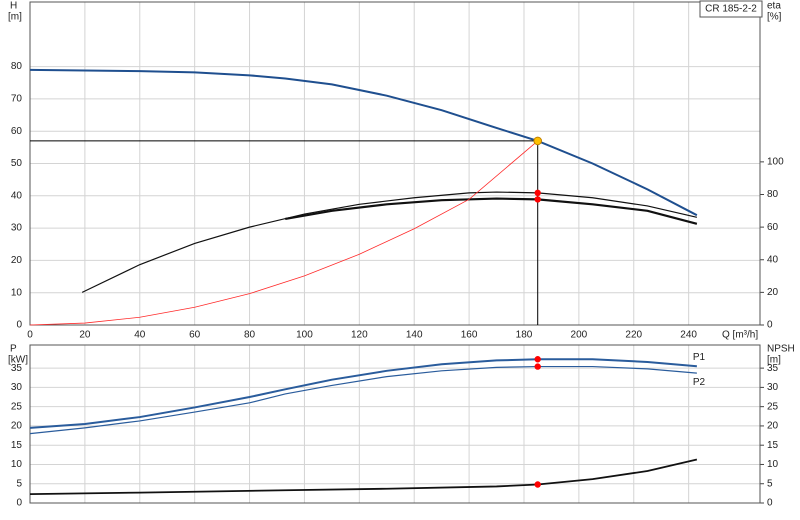 The width and height of the screenshot is (800, 520). What do you see at coordinates (195, 335) in the screenshot?
I see `x-tick-label: 60` at bounding box center [195, 335].